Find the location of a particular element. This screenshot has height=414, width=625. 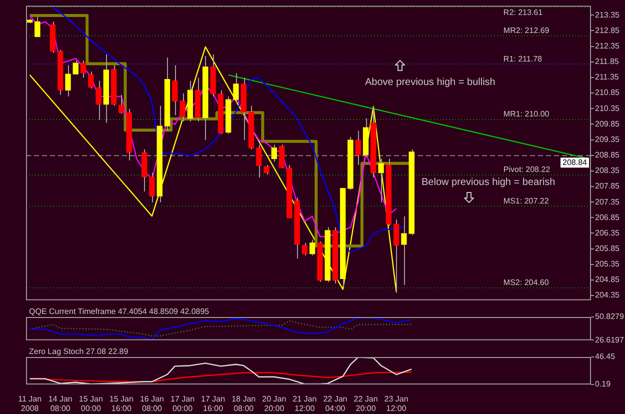

x-tick-label: 20 Jan 20:00 is located at coordinates (274, 404).